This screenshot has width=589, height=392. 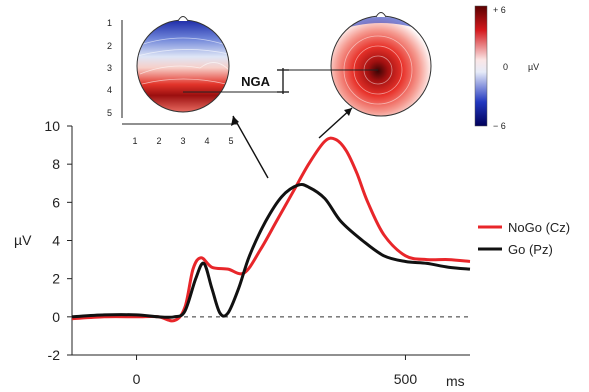 What do you see at coordinates (109, 113) in the screenshot?
I see `left-map-ytick: 5` at bounding box center [109, 113].